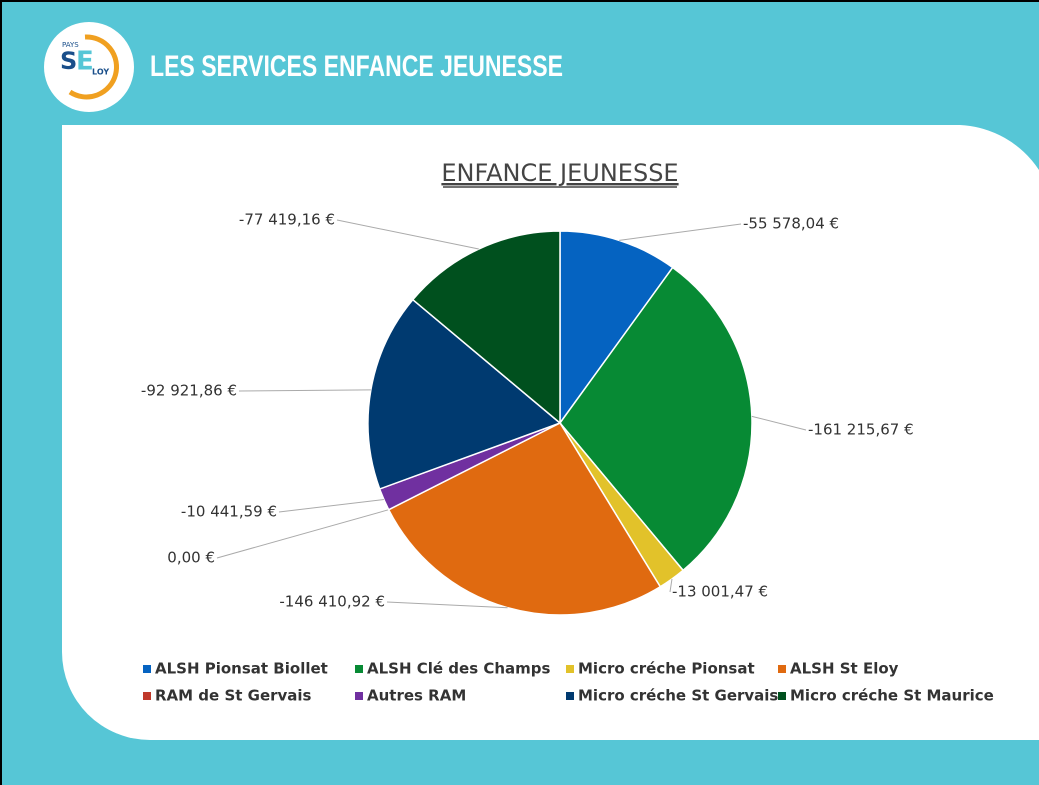  I want to click on logo-text: LOY, so click(100, 72).